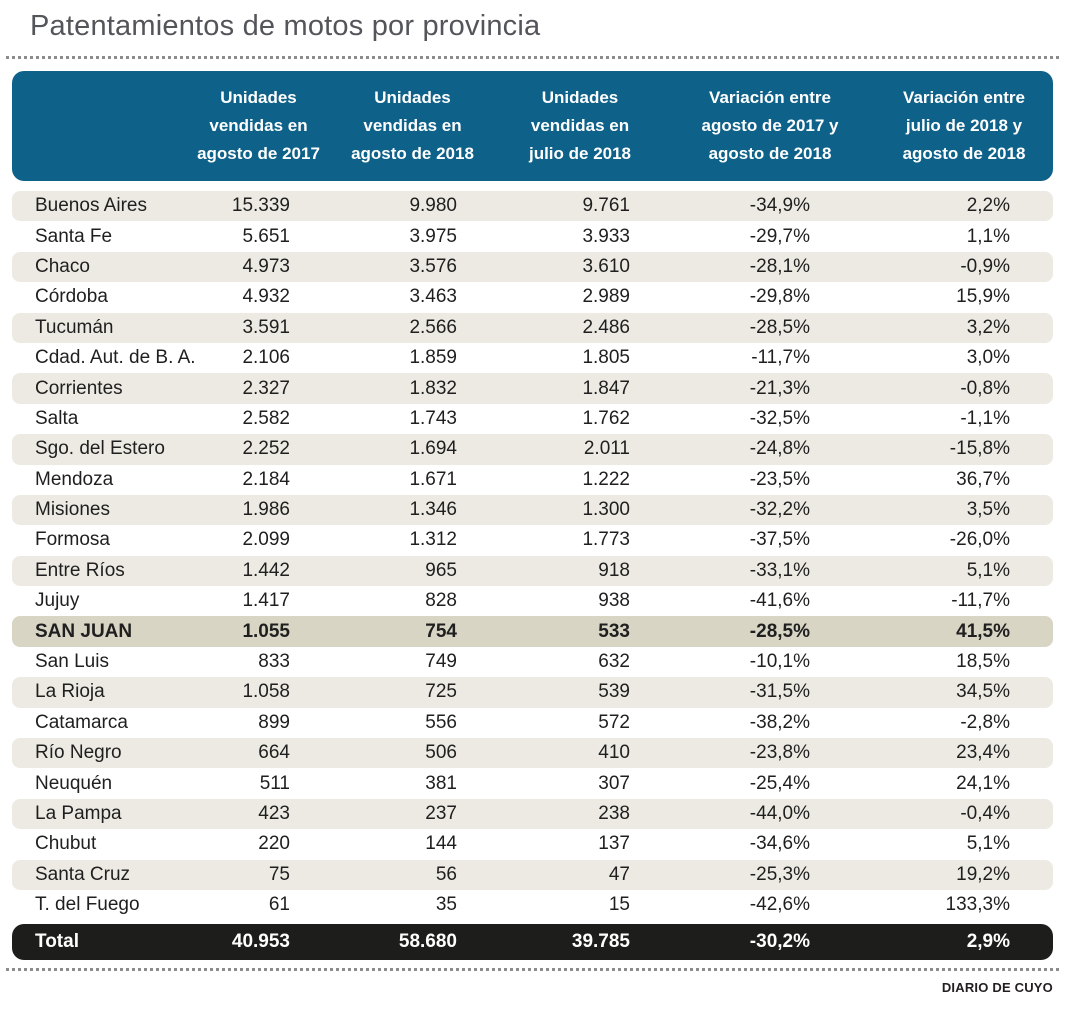 Image resolution: width=1065 pixels, height=1012 pixels. What do you see at coordinates (72, 540) in the screenshot?
I see `province-name: Formosa` at bounding box center [72, 540].